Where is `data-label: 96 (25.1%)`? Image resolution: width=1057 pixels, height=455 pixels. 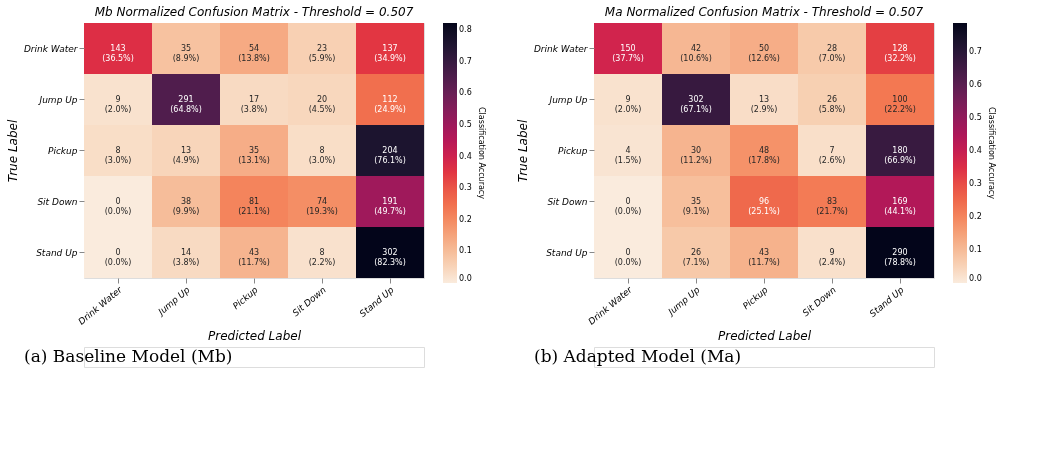 data-label: 96 (25.1%) is located at coordinates (764, 206).